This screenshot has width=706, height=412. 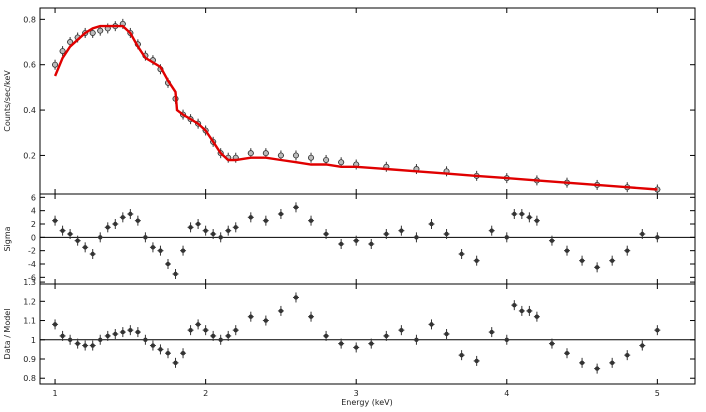 I want to click on ratio-y-tick-label: 1, so click(x=33, y=340).